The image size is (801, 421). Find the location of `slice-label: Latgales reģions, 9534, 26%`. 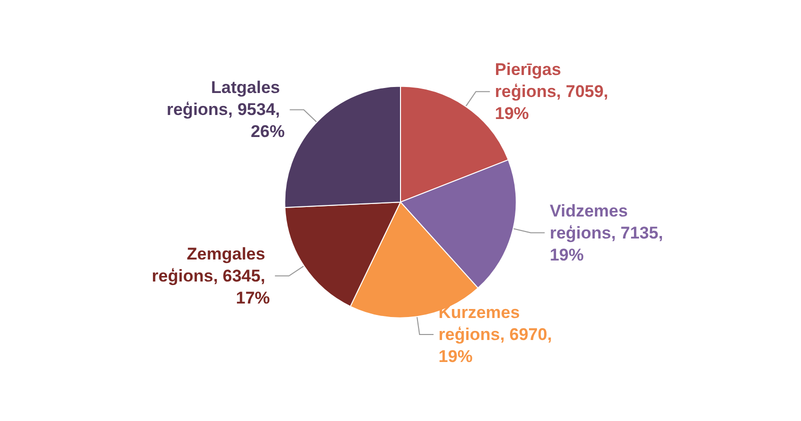

slice-label: Latgales reģions, 9534, 26% is located at coordinates (225, 110).